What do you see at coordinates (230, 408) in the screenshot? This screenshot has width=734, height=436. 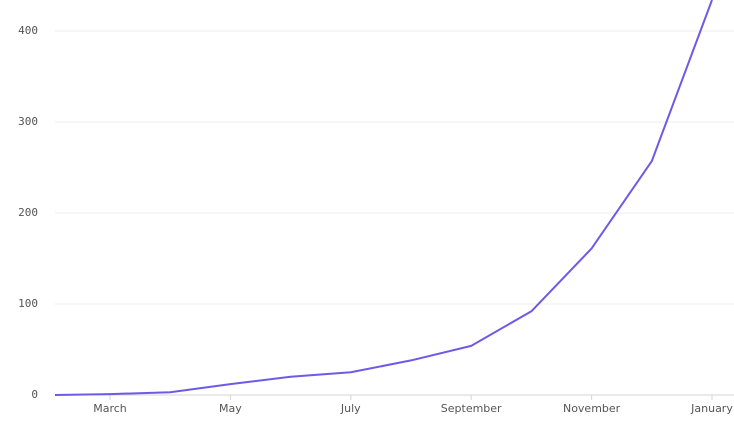 I see `x-tick-label: May` at bounding box center [230, 408].